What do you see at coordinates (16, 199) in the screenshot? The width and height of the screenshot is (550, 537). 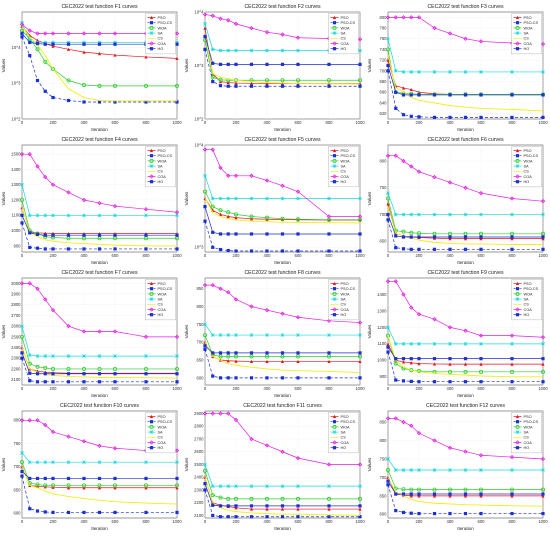 I see `y-tick-label: 1200` at bounding box center [16, 199].